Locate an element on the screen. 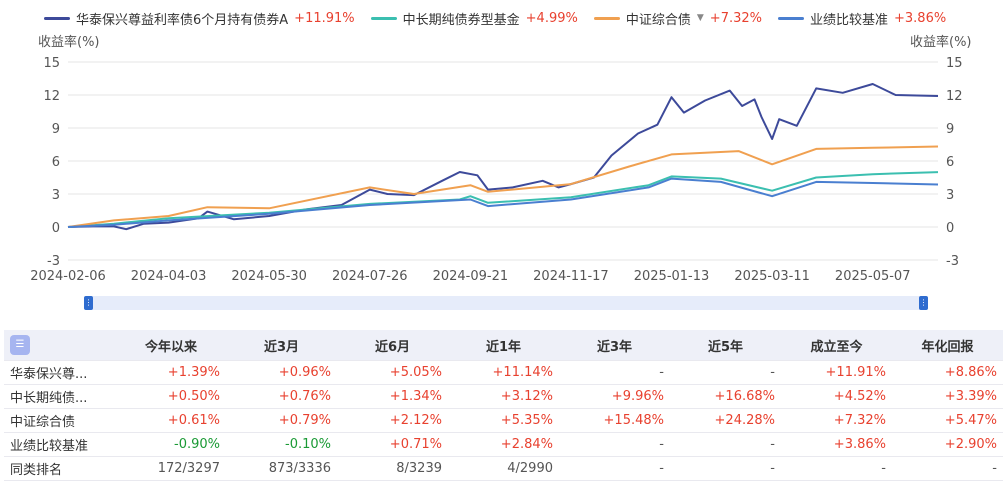  table-cell: -0.90% is located at coordinates (171, 444).